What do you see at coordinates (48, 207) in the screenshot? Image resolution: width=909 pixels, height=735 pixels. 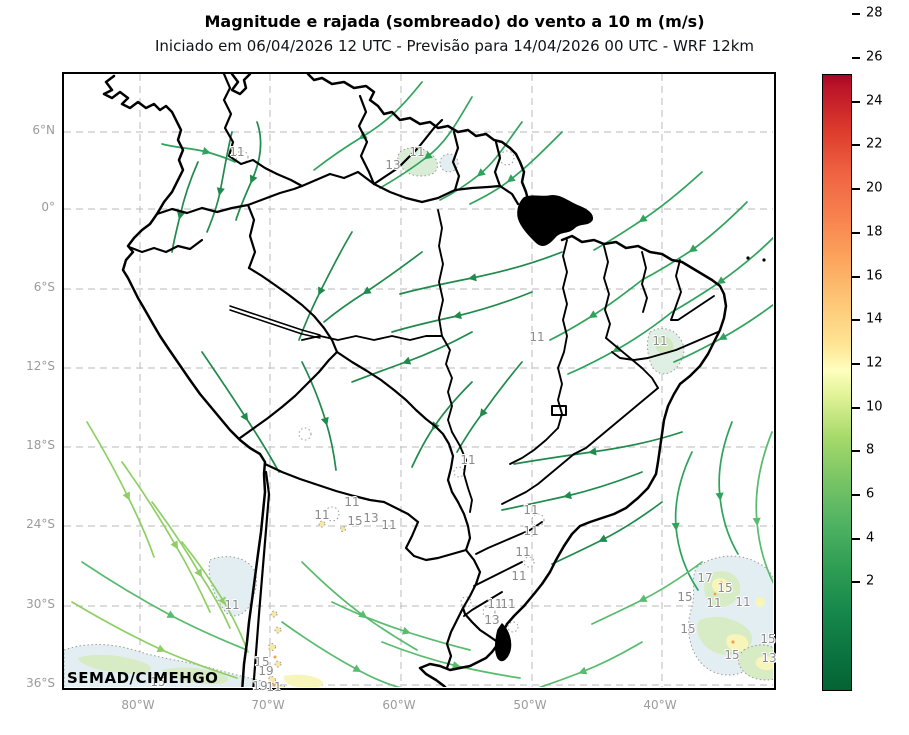 I see `lat-tick-label: 0°` at bounding box center [48, 207].